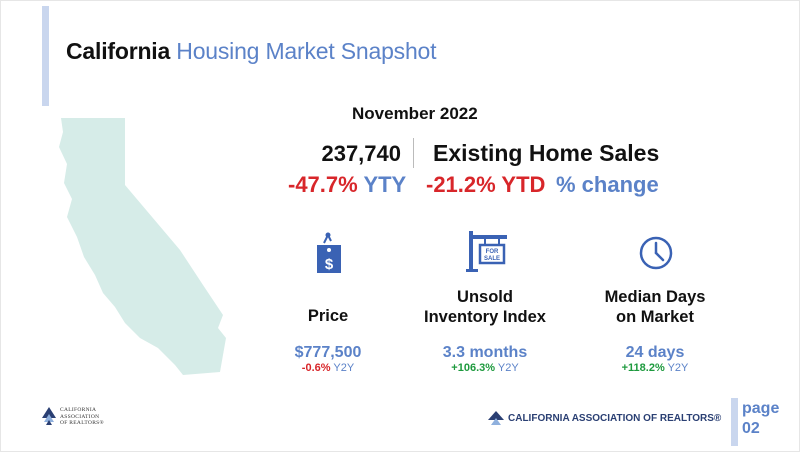 This screenshot has width=800, height=452. What do you see at coordinates (492, 252) in the screenshot?
I see `svg-text: FOR` at bounding box center [492, 252].